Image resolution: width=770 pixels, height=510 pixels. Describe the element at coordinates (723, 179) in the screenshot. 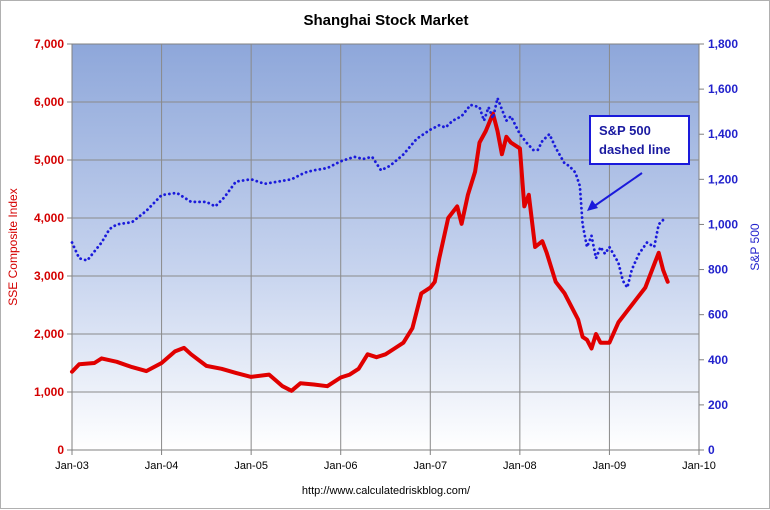

I see `y-right-tick-label: 1,200` at that location.